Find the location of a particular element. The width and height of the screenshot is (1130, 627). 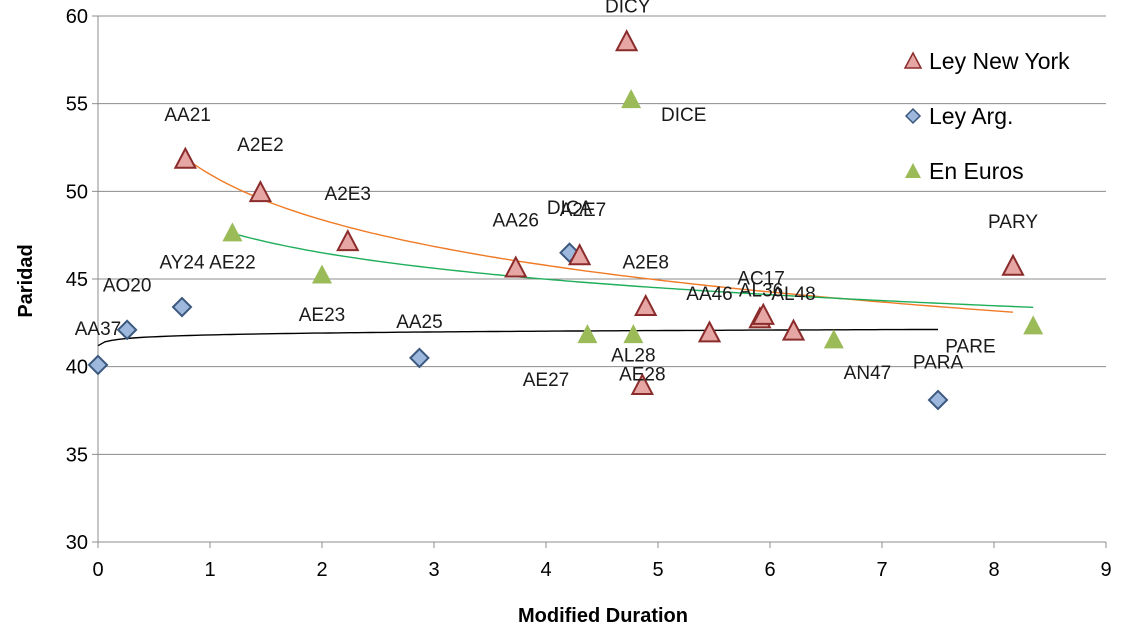

point-label: DICA is located at coordinates (570, 208).